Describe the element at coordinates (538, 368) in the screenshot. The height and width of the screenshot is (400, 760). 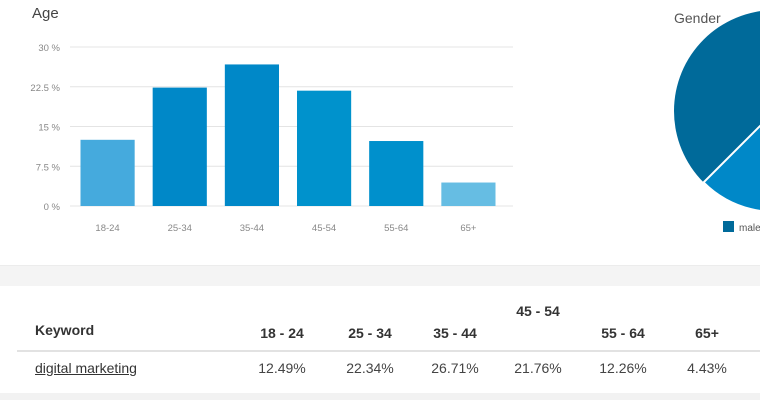
I see `cell-45-54: 21.76%` at that location.